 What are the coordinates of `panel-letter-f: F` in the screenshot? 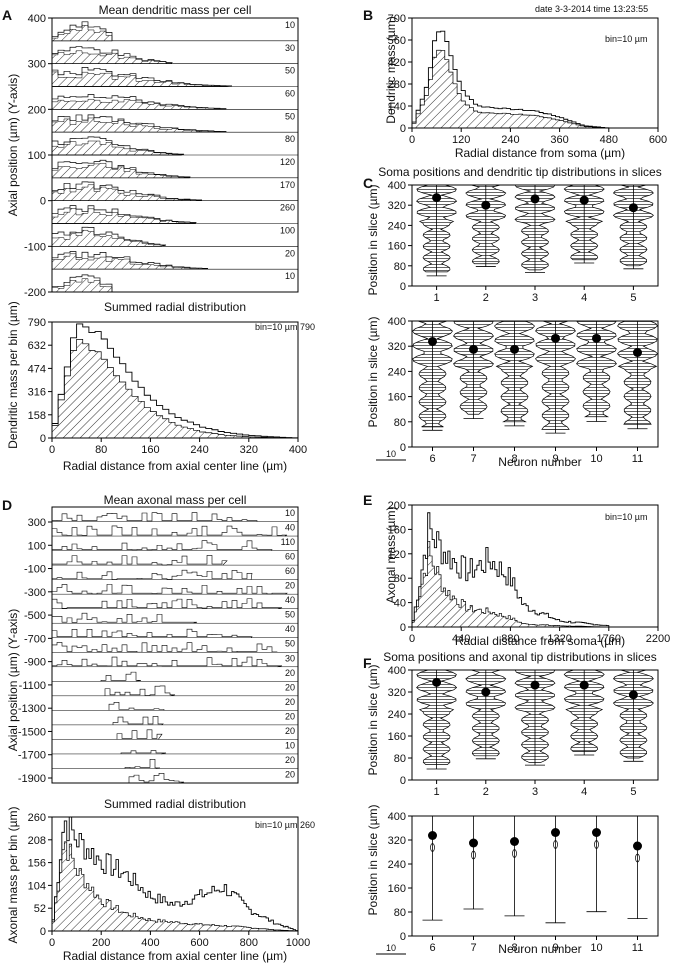 It's located at (367, 663).